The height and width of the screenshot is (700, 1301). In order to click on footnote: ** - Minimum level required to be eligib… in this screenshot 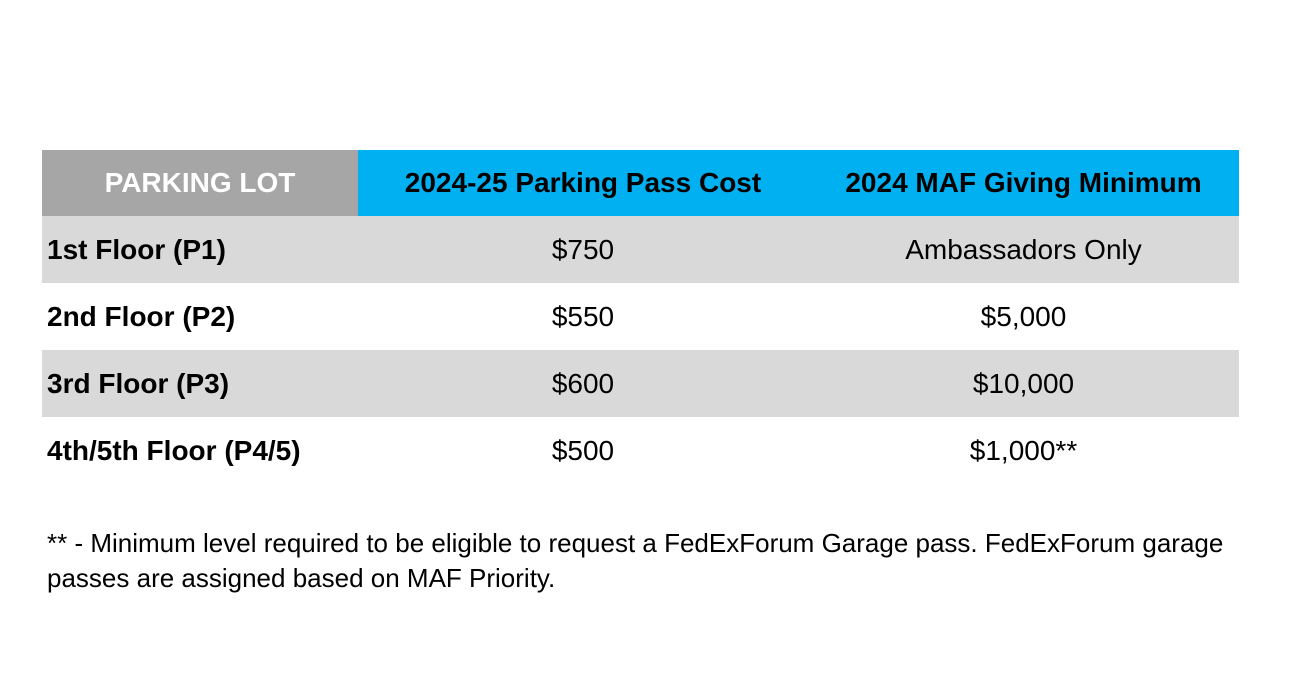, I will do `click(635, 560)`.